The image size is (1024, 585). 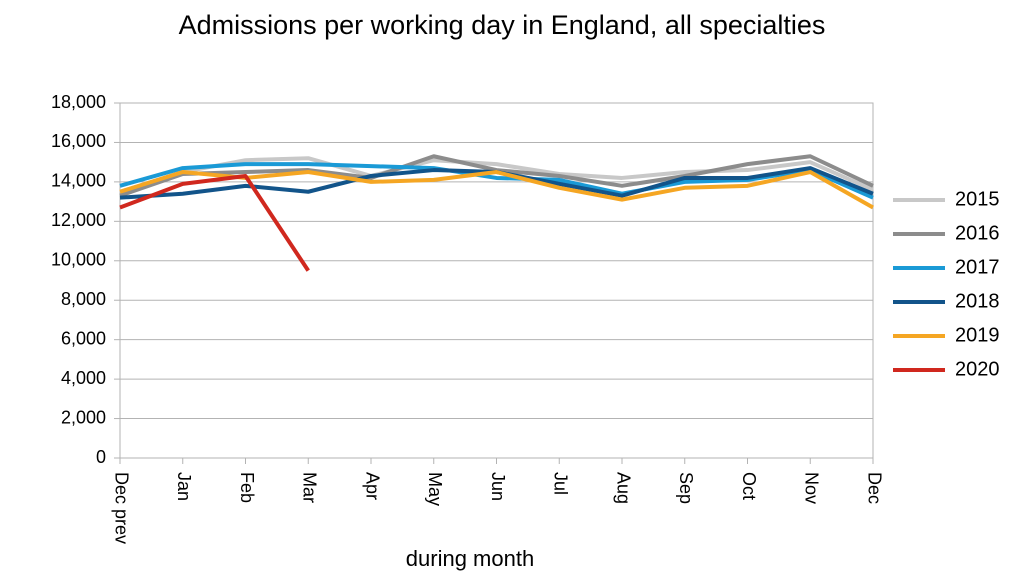 I want to click on x-tick-label: Oct, so click(x=749, y=486).